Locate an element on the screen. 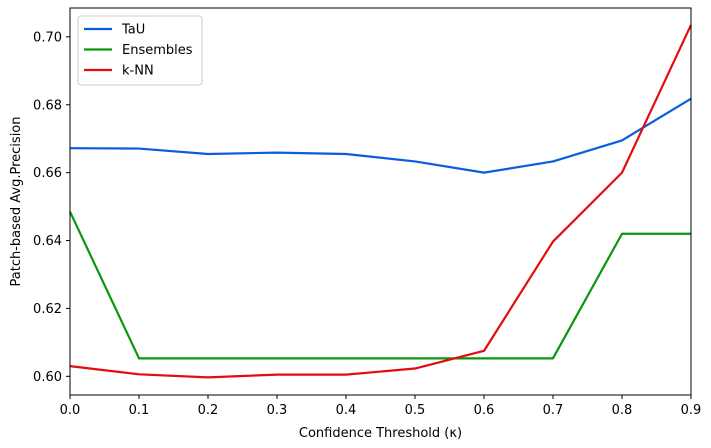  y-tick-label: 0.64 is located at coordinates (47, 241).